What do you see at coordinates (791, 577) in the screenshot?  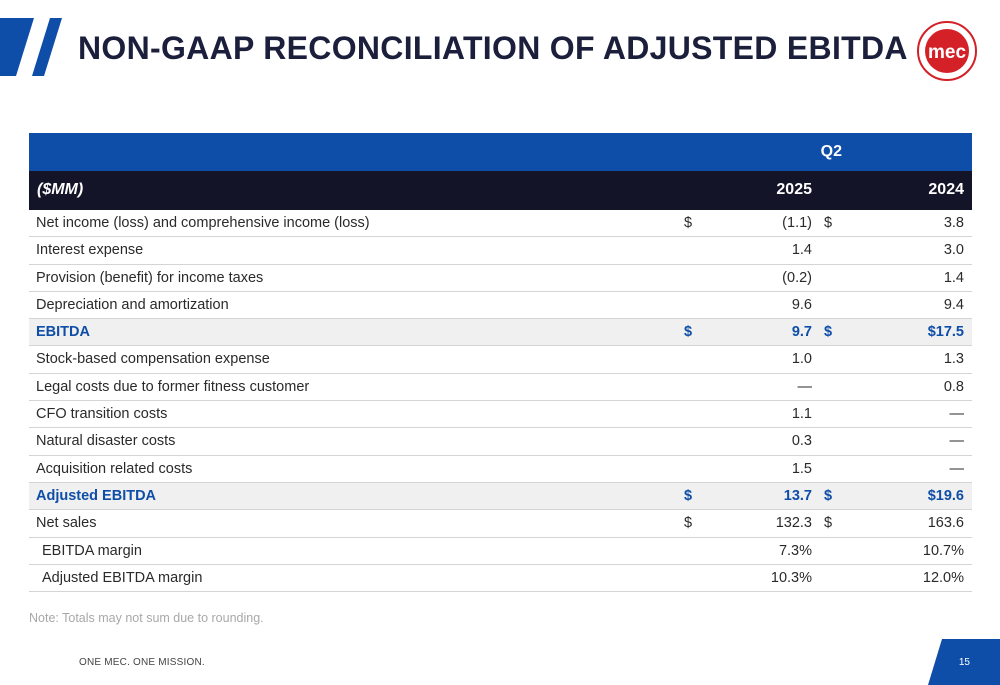 I see `value-2025: 10.3%` at bounding box center [791, 577].